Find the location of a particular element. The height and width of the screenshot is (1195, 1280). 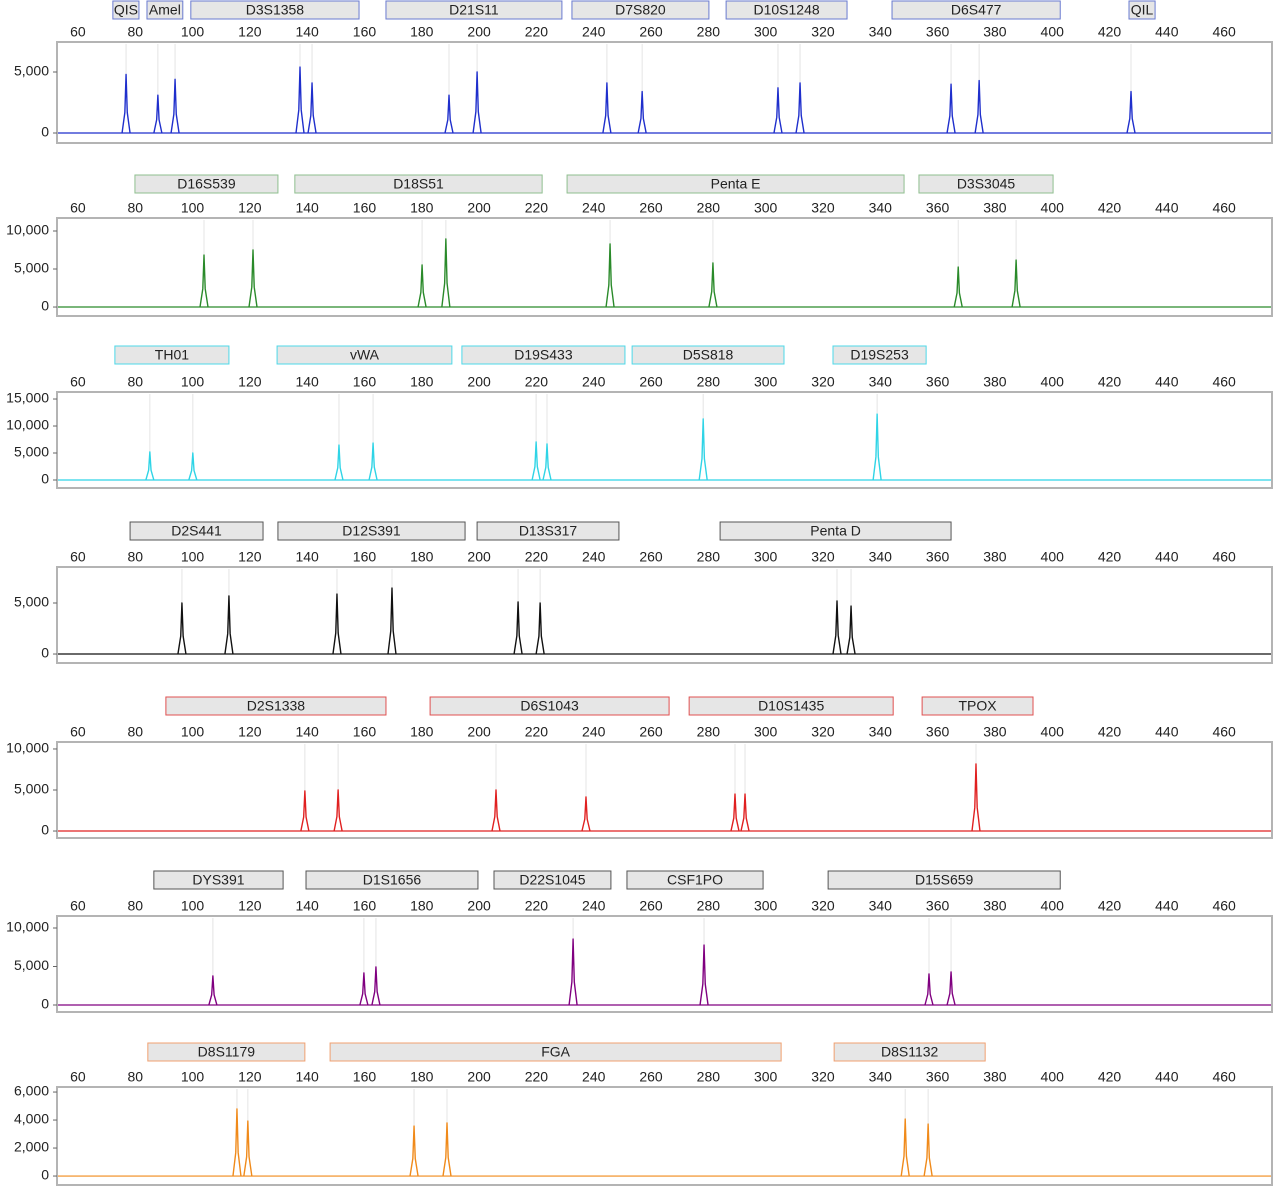

locus-label: CSF1PO is located at coordinates (695, 880).